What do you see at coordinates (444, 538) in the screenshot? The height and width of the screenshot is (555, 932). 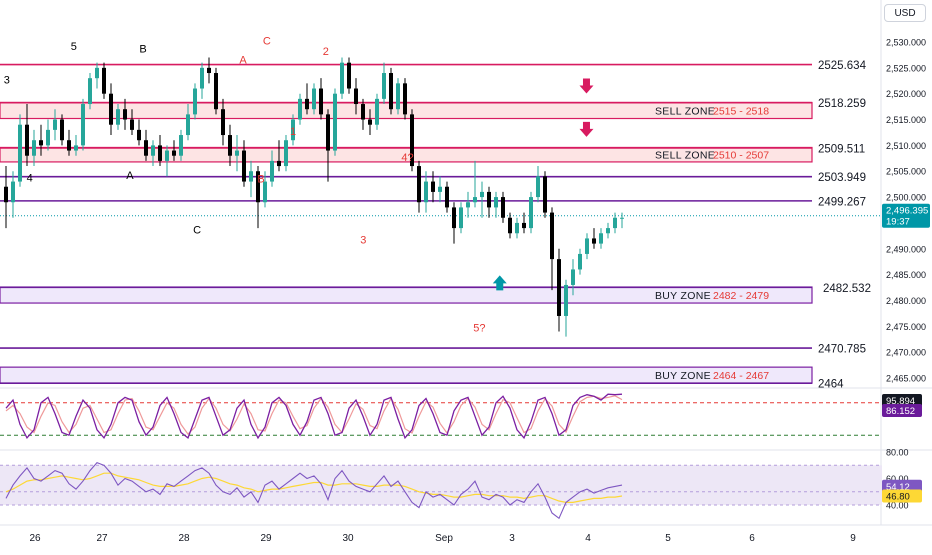 I see `x-tick-label: Sep` at bounding box center [444, 538].